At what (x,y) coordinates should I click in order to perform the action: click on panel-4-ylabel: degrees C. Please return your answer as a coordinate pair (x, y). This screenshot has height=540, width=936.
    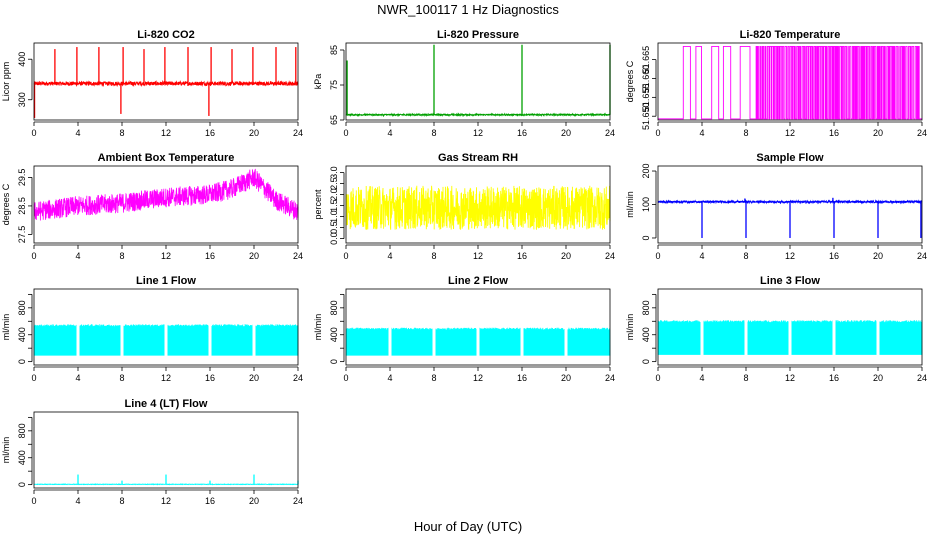
    Looking at the image, I should click on (6, 204).